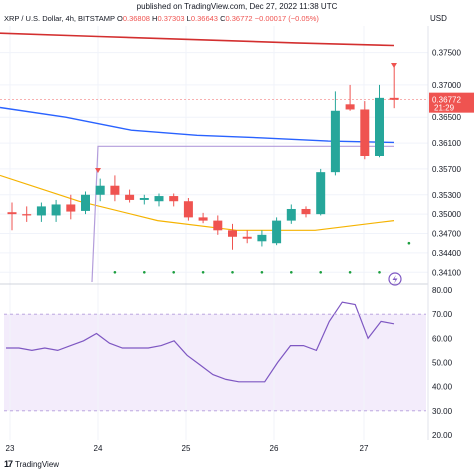 The width and height of the screenshot is (474, 476). I want to click on rsi-tick-label: 80.00, so click(442, 290).